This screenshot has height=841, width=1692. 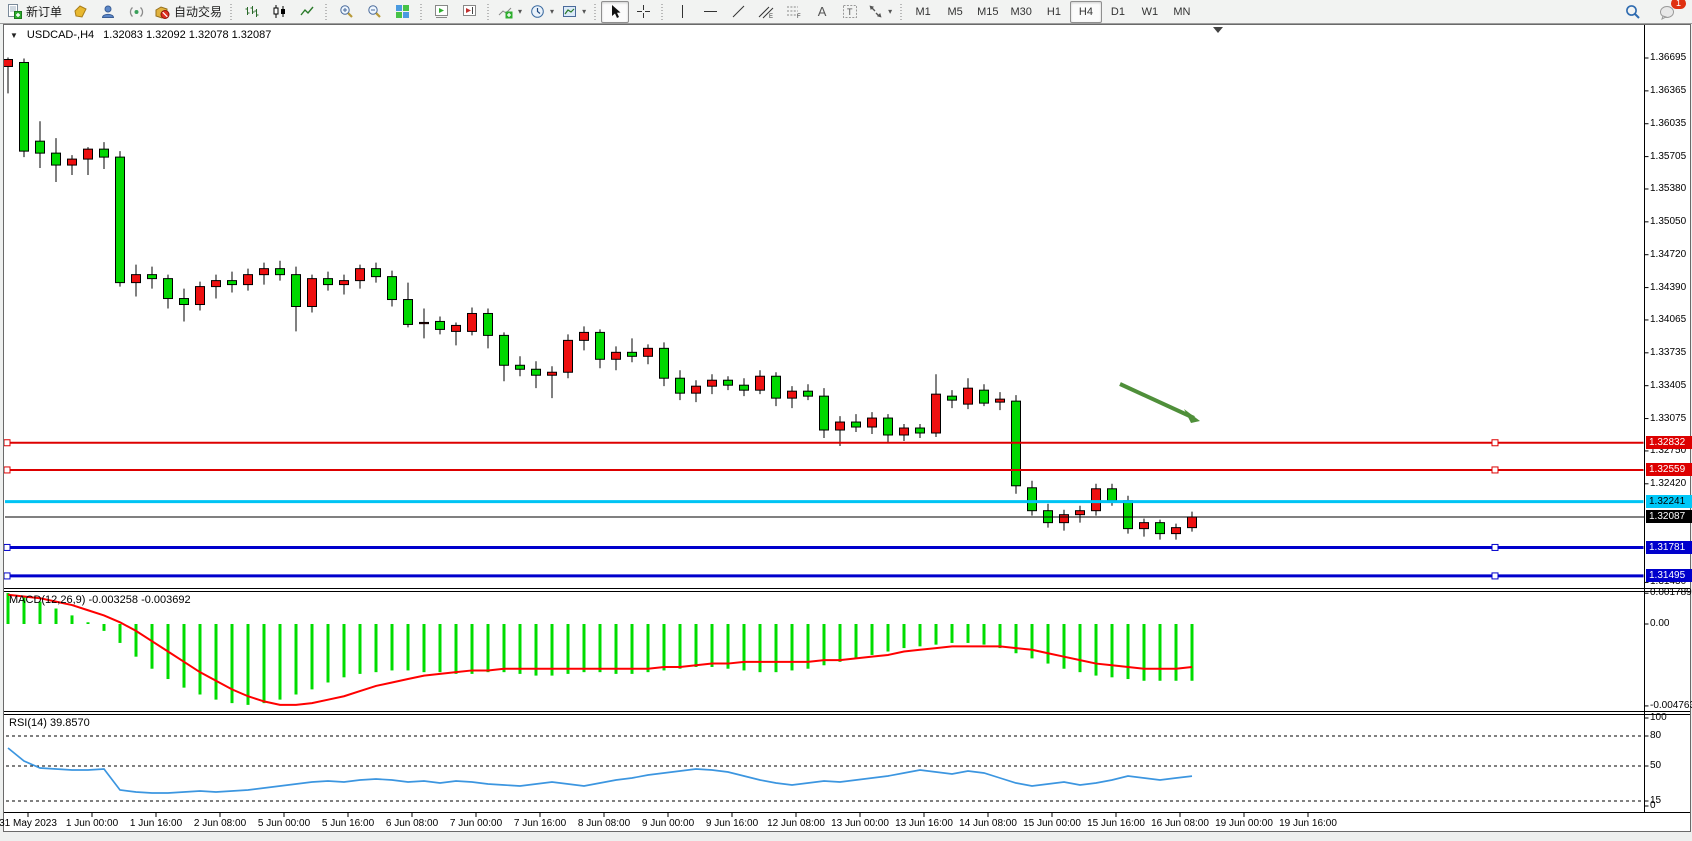 I want to click on svg-text: E, so click(x=771, y=16).